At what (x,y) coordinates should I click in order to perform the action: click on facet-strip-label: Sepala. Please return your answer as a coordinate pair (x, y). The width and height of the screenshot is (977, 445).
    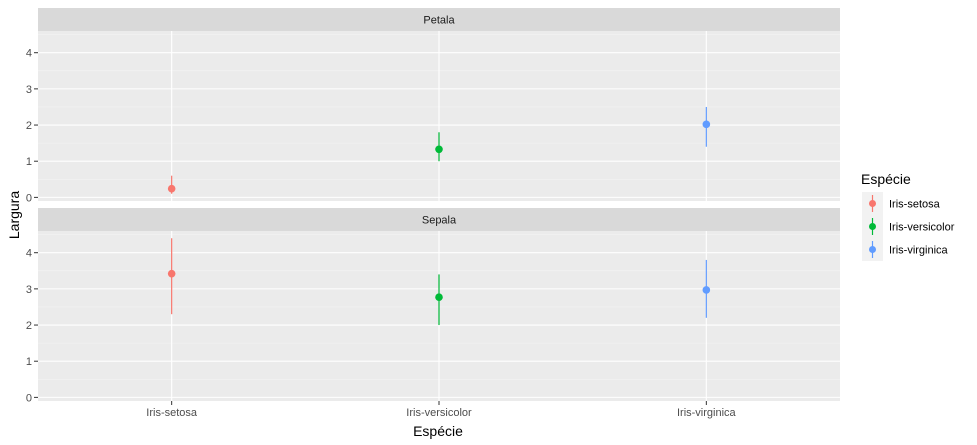
    Looking at the image, I should click on (439, 221).